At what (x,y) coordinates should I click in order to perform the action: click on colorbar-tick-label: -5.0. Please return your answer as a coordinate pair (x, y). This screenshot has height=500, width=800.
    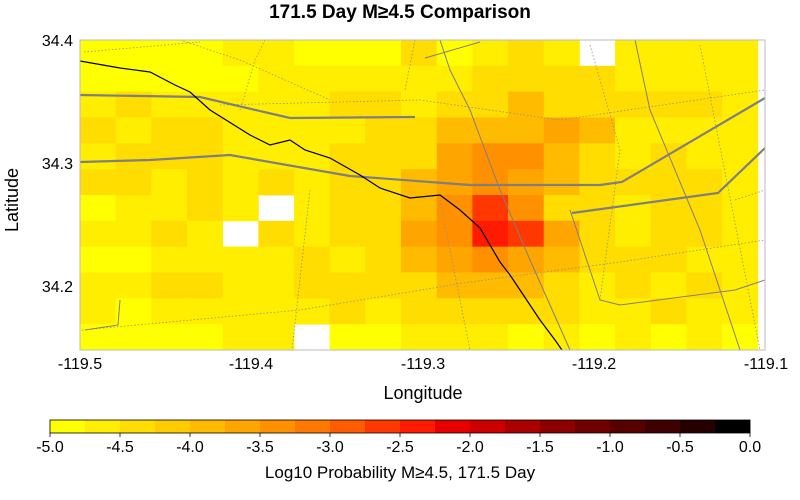
    Looking at the image, I should click on (50, 447).